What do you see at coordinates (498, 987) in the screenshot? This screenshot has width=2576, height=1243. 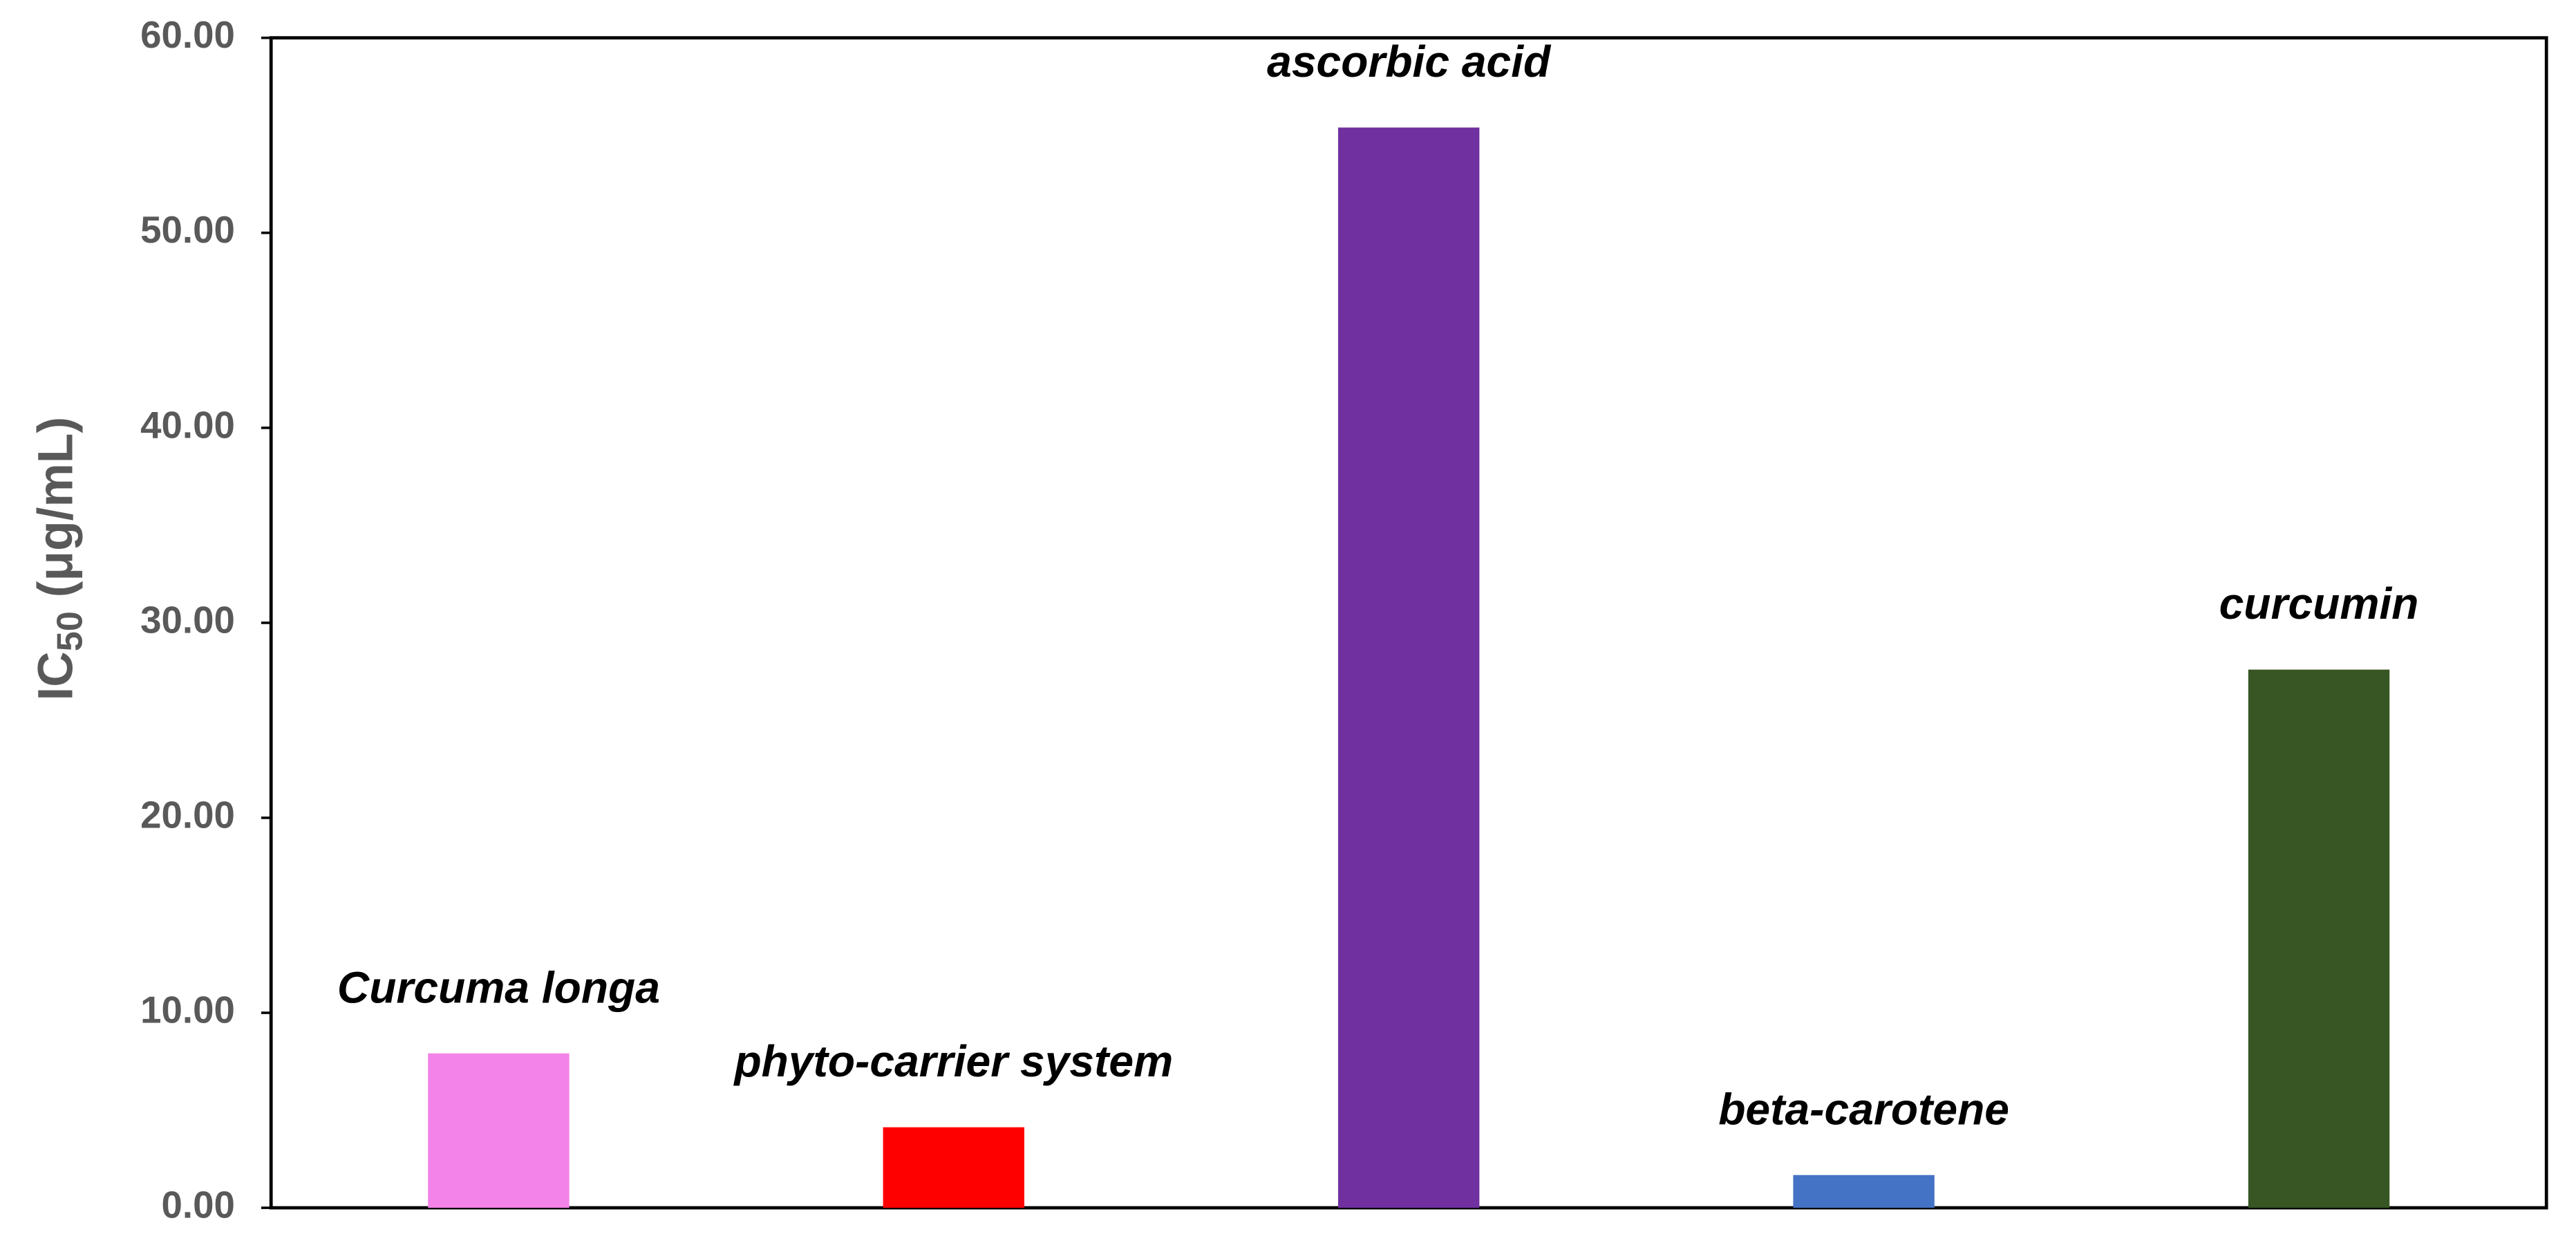 I see `bar-label: Curcuma longa` at bounding box center [498, 987].